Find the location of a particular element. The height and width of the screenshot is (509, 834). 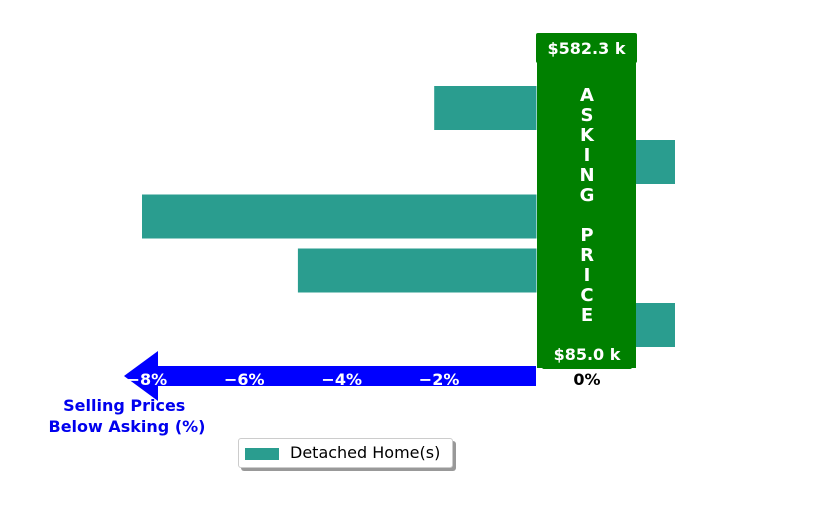

asking-price-bottom-box is located at coordinates (587, 354).